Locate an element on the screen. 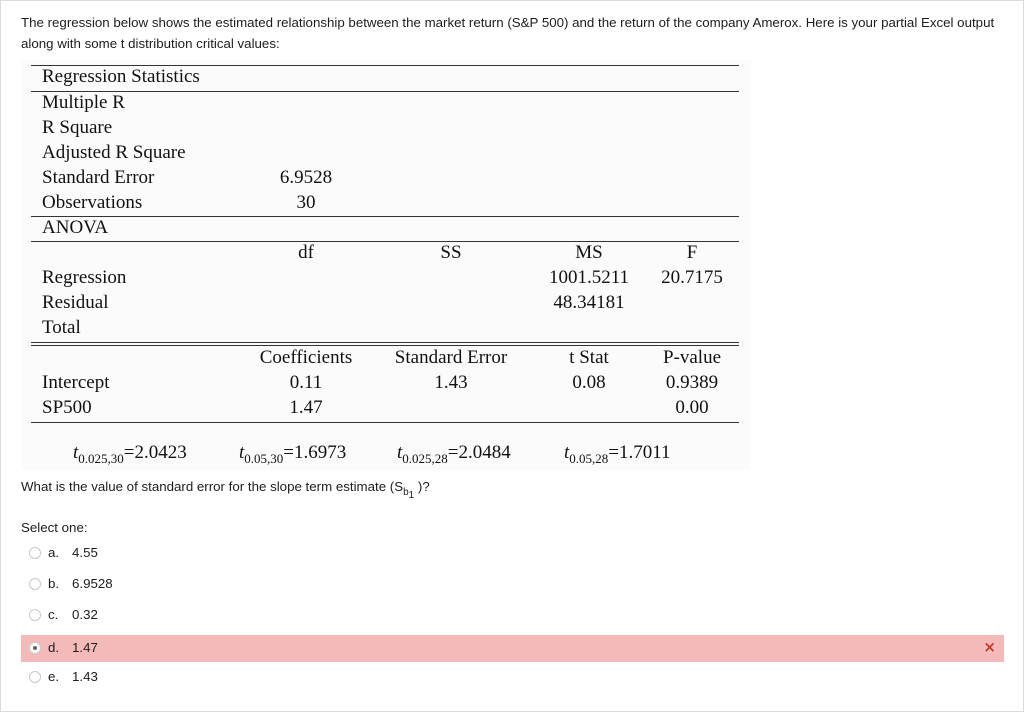 This screenshot has width=1024, height=712. t-critical-value: t0.025,28=2.0484 is located at coordinates (454, 454).